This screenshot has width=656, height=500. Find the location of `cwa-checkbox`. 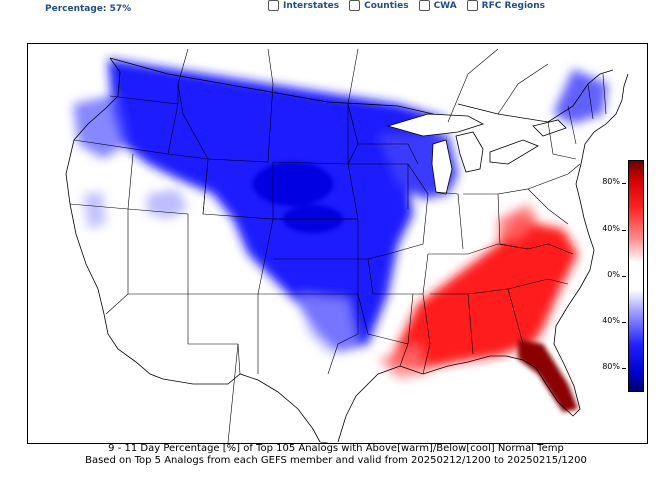

cwa-checkbox is located at coordinates (424, 5).